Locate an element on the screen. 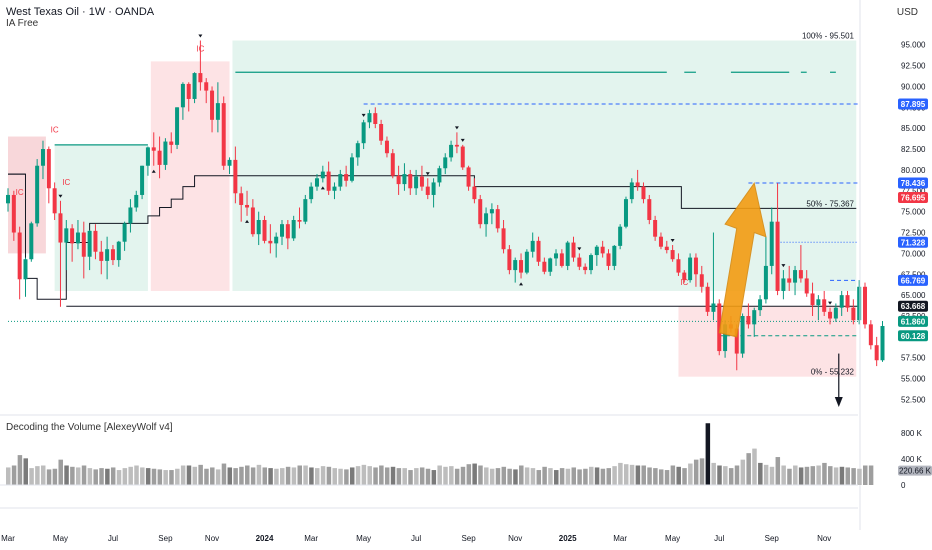  indicator-name: IA Free is located at coordinates (22, 23).